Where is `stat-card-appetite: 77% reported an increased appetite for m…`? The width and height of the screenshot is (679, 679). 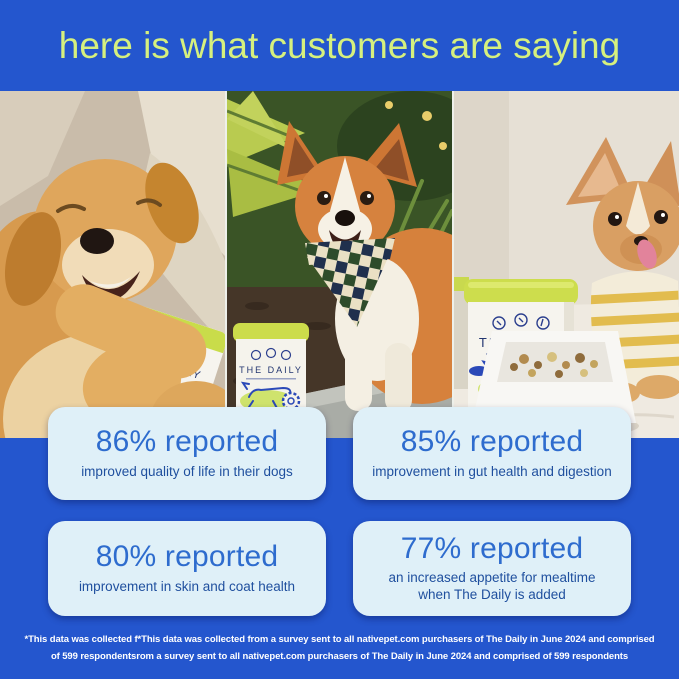 stat-card-appetite: 77% reported an increased appetite for m… is located at coordinates (492, 568).